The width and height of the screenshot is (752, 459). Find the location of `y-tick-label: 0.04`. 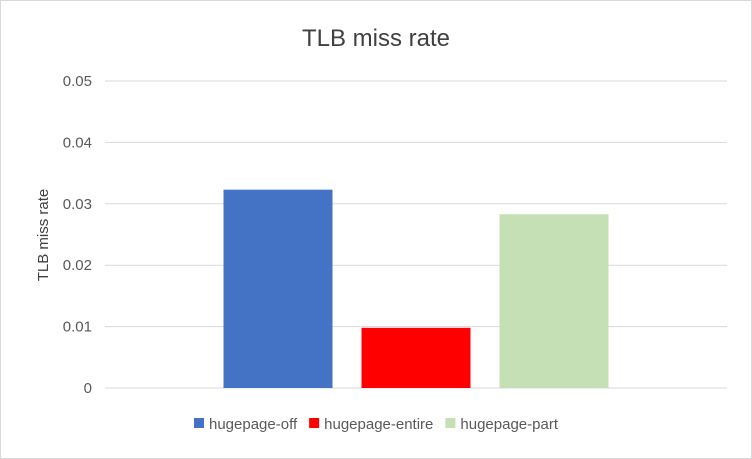

y-tick-label: 0.04 is located at coordinates (77, 142).